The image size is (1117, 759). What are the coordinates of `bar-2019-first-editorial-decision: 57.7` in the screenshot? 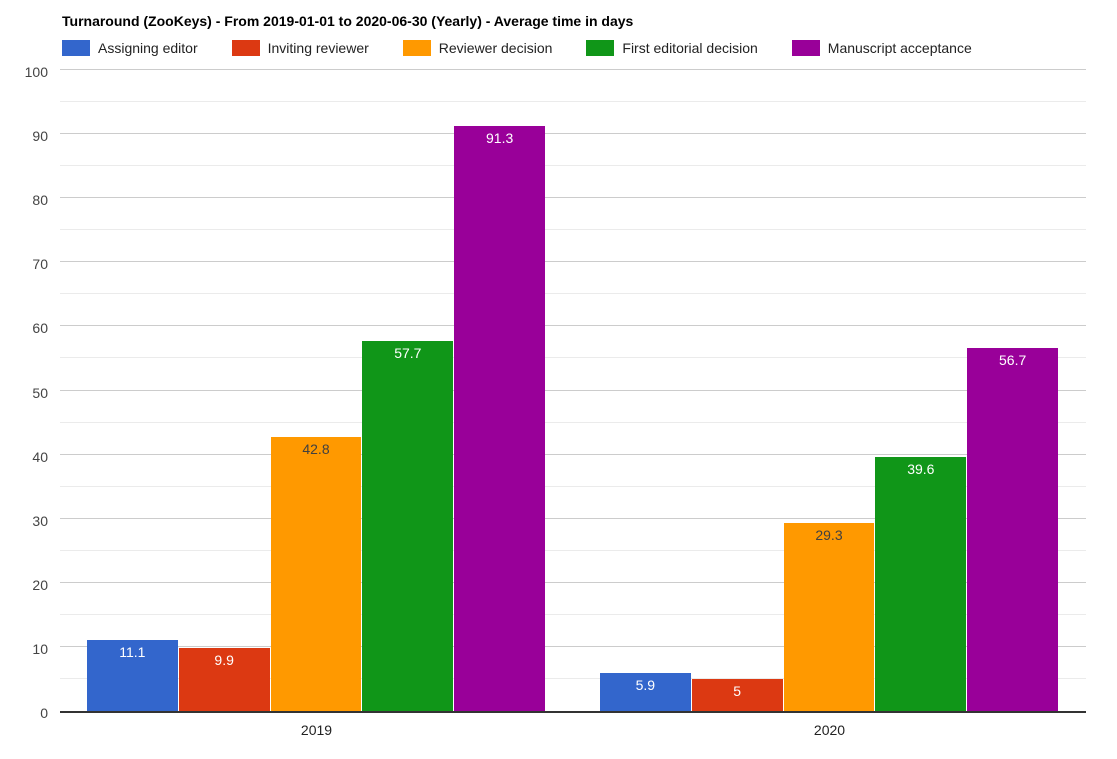 It's located at (408, 526).